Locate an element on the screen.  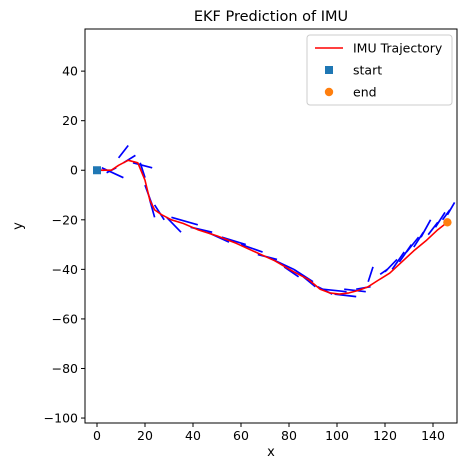
y-tick-label: −40 is located at coordinates (65, 269).